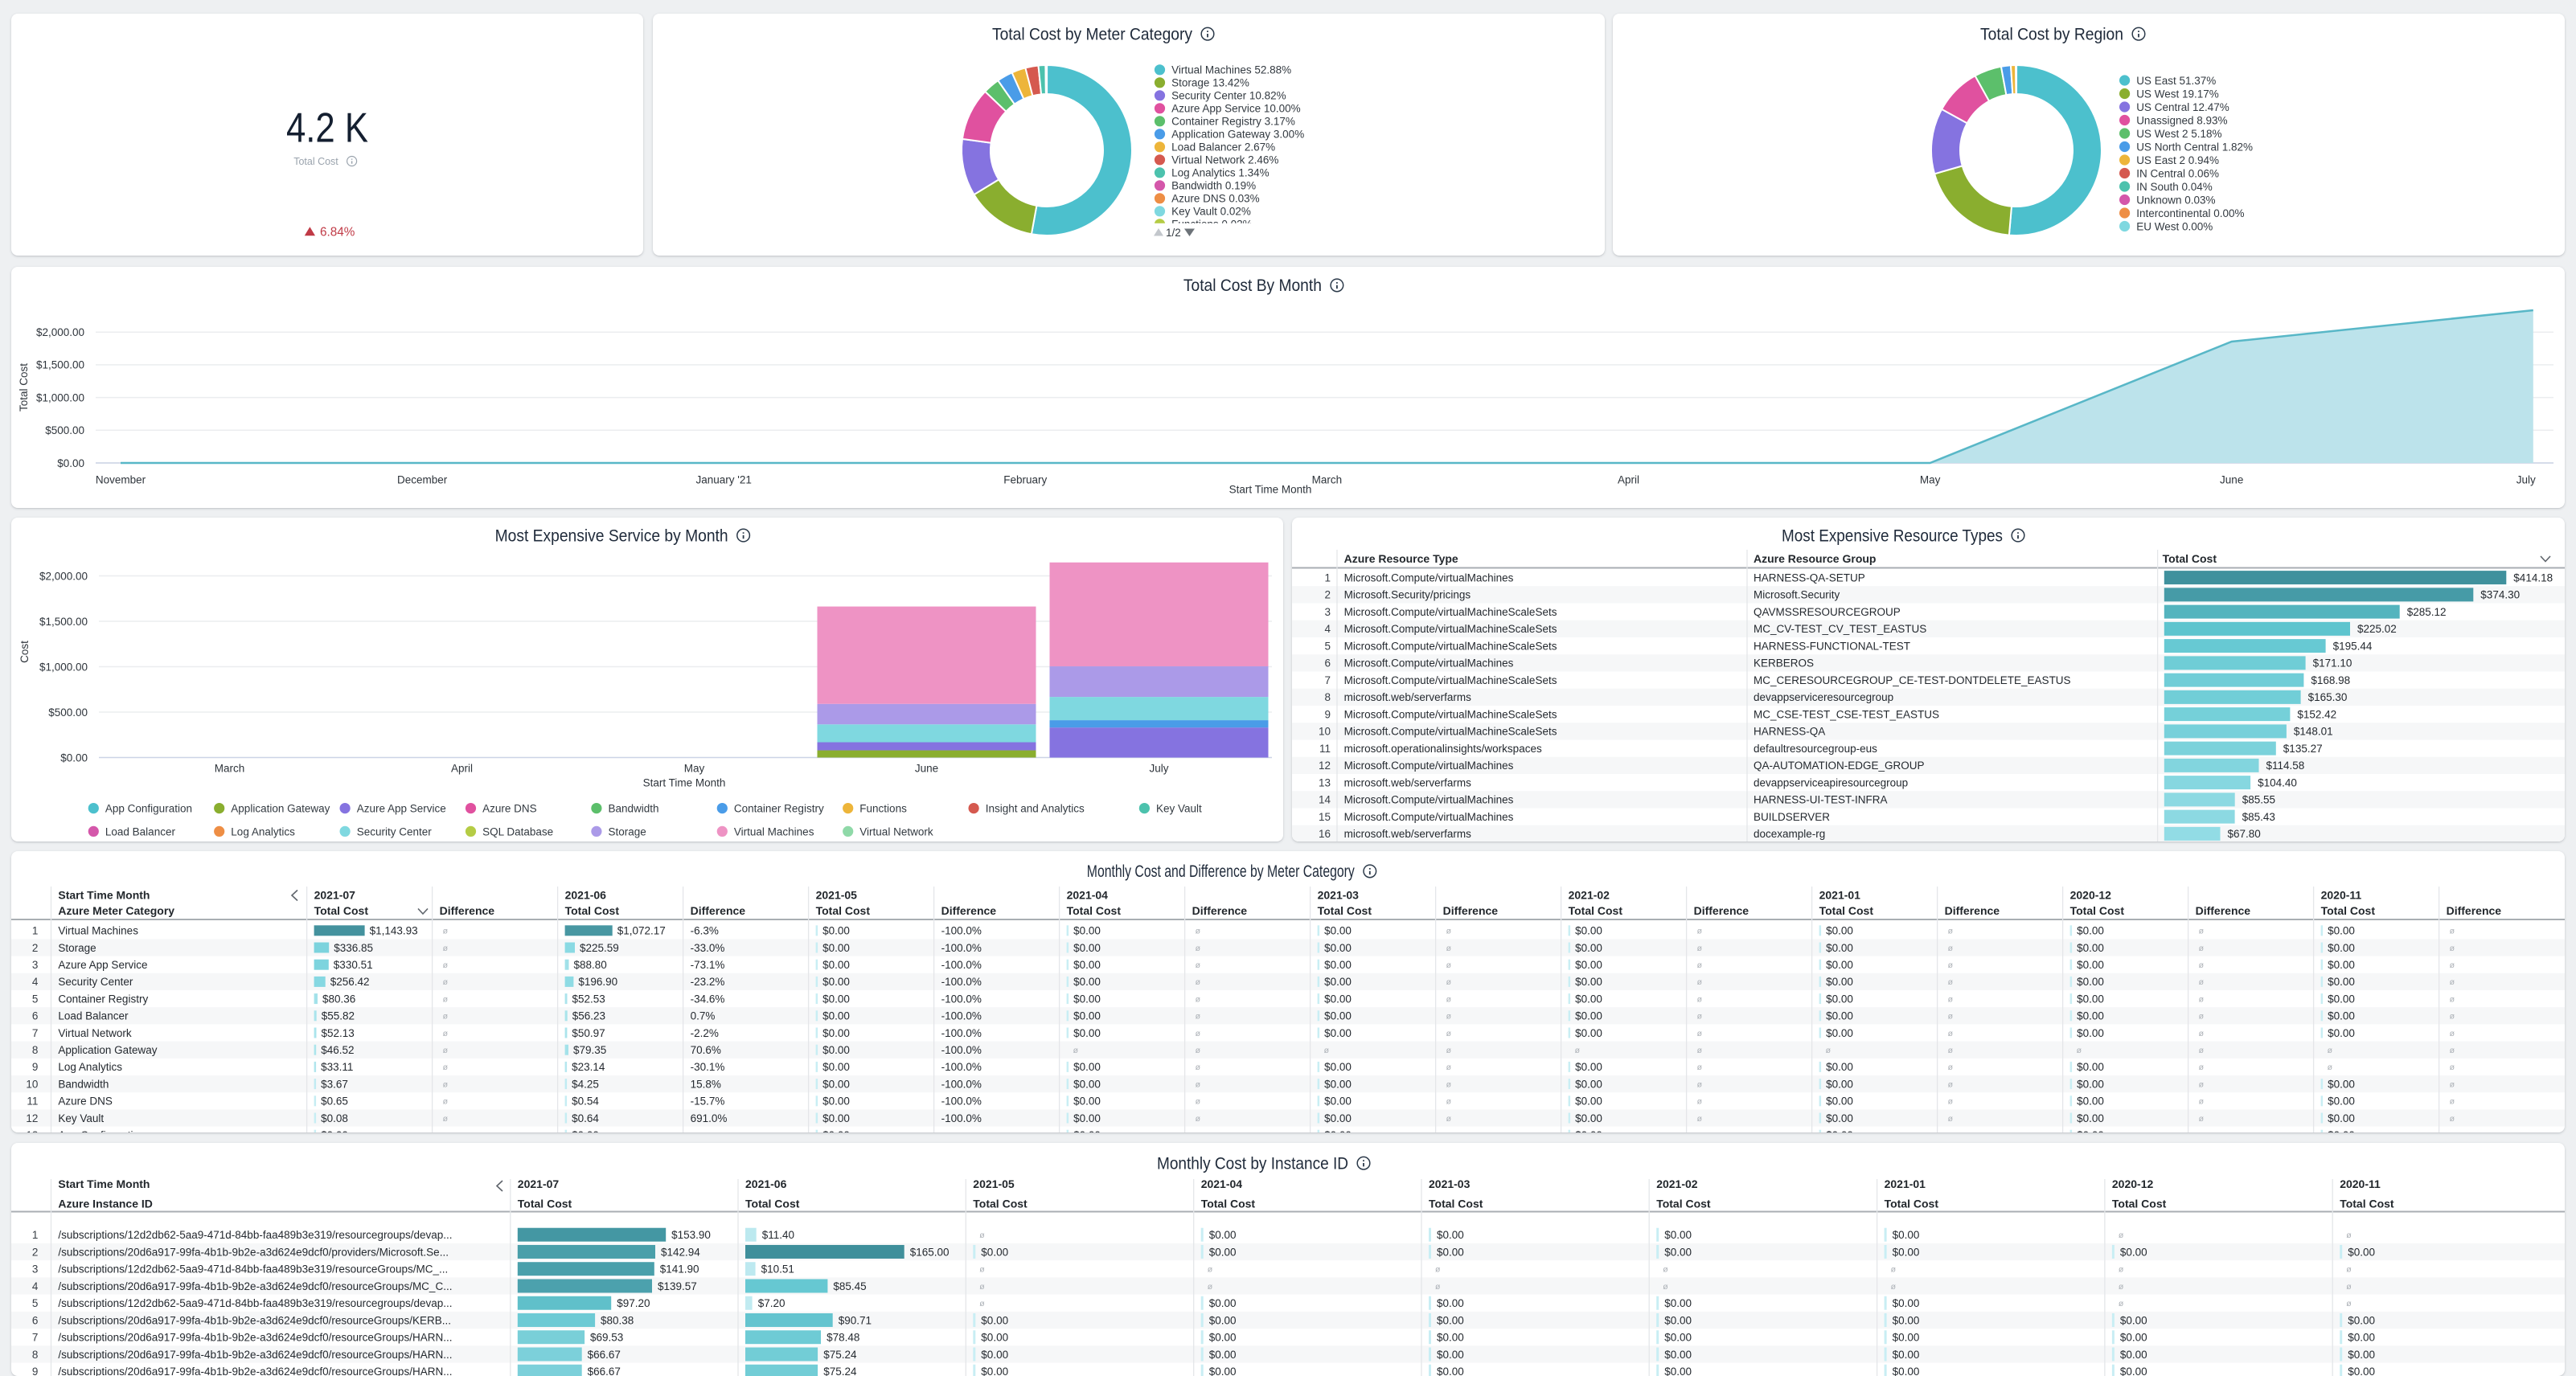  Describe the element at coordinates (35, 1371) in the screenshot. I see `svg-text: 9` at that location.